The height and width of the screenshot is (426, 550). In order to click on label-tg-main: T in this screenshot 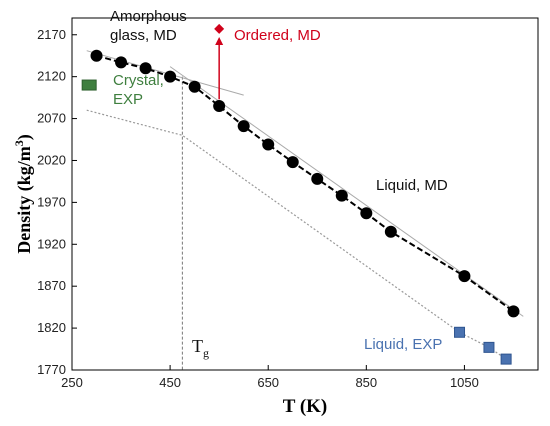, I will do `click(197, 346)`.